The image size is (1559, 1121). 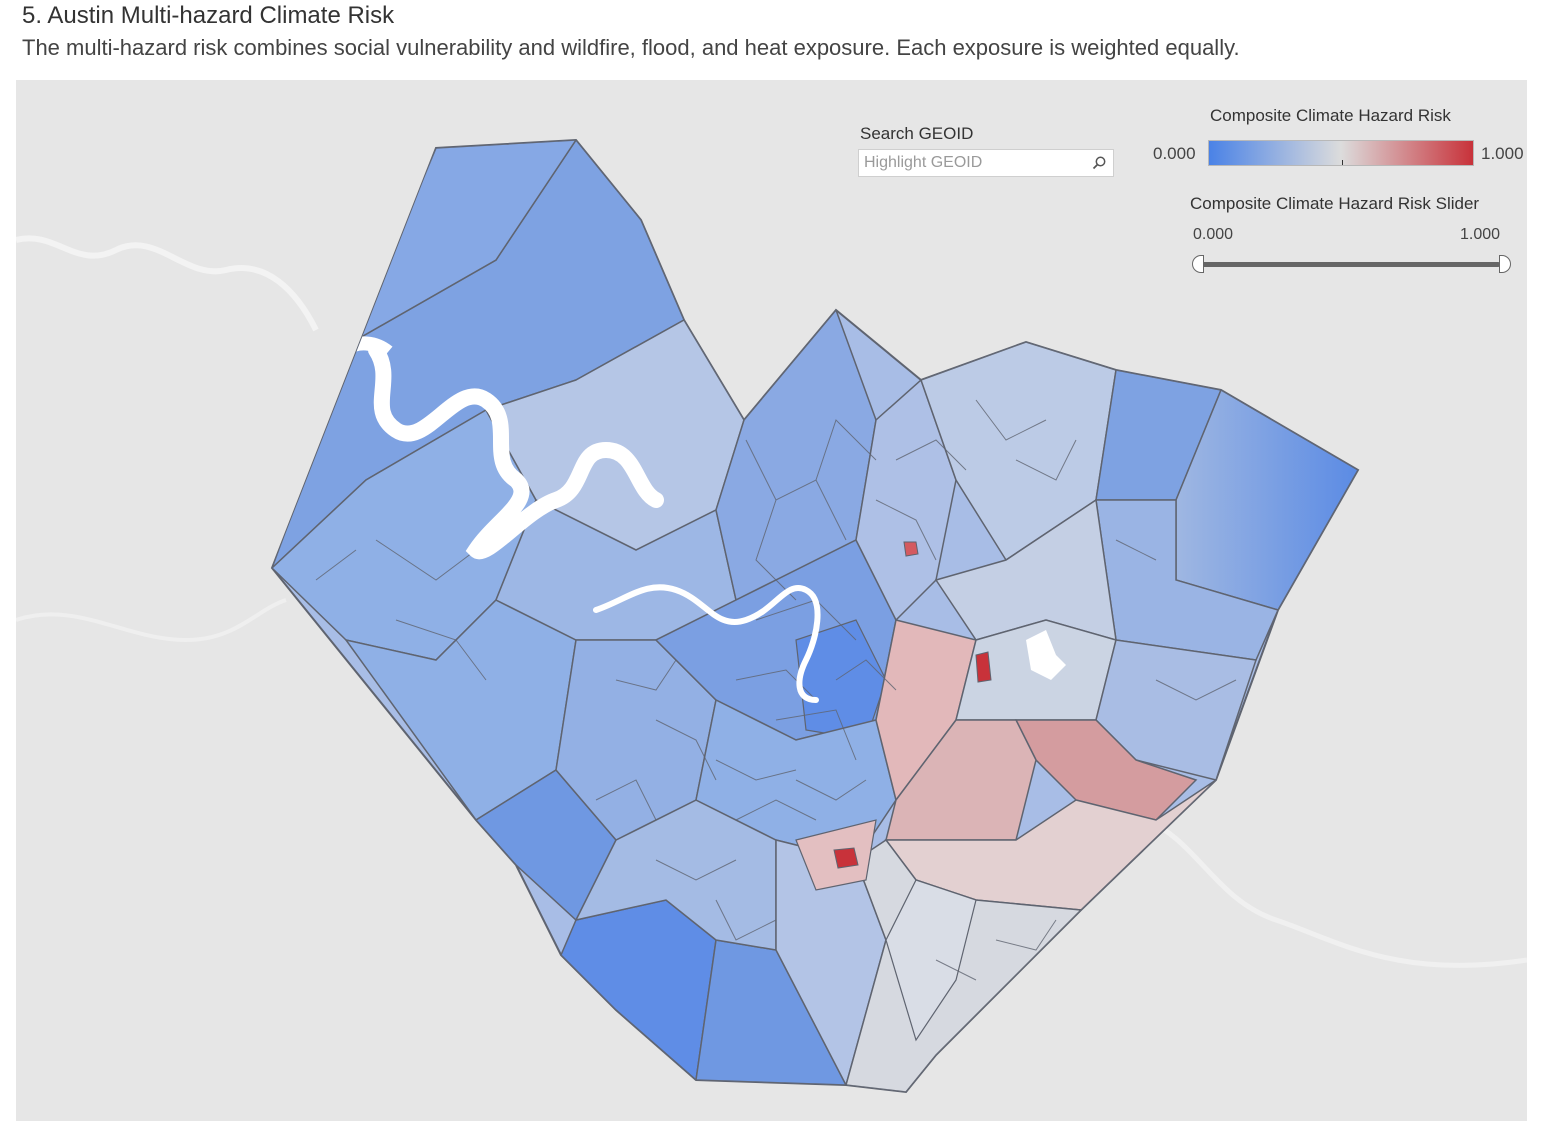 What do you see at coordinates (1480, 234) in the screenshot?
I see `slider-max-label: 1.000` at bounding box center [1480, 234].